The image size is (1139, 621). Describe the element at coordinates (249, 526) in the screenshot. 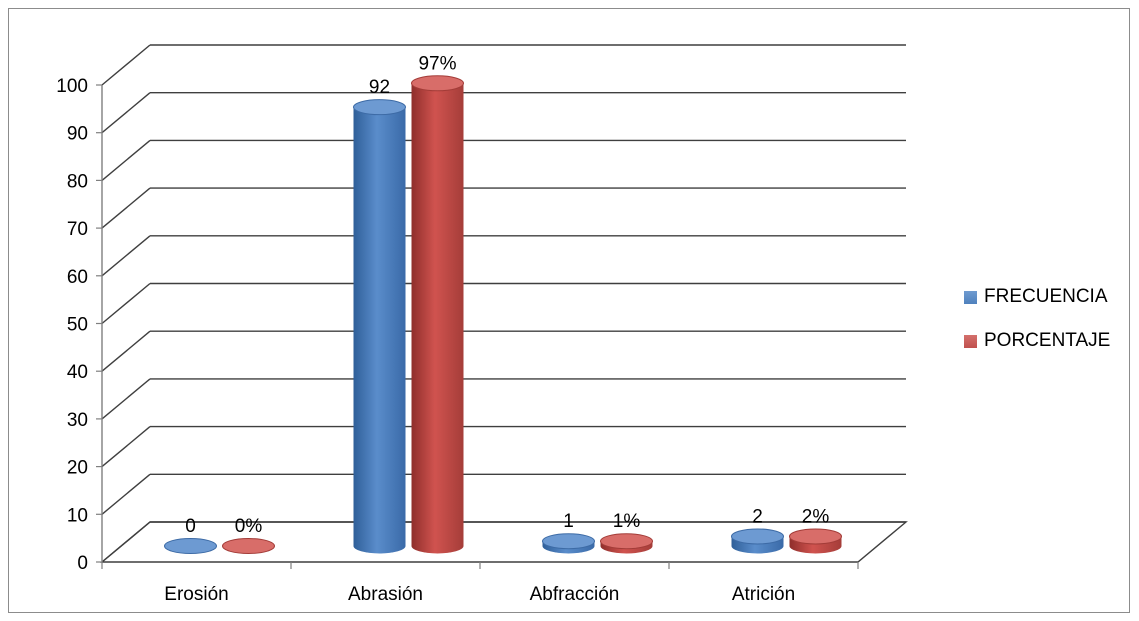

I see `data-label: 0%` at that location.